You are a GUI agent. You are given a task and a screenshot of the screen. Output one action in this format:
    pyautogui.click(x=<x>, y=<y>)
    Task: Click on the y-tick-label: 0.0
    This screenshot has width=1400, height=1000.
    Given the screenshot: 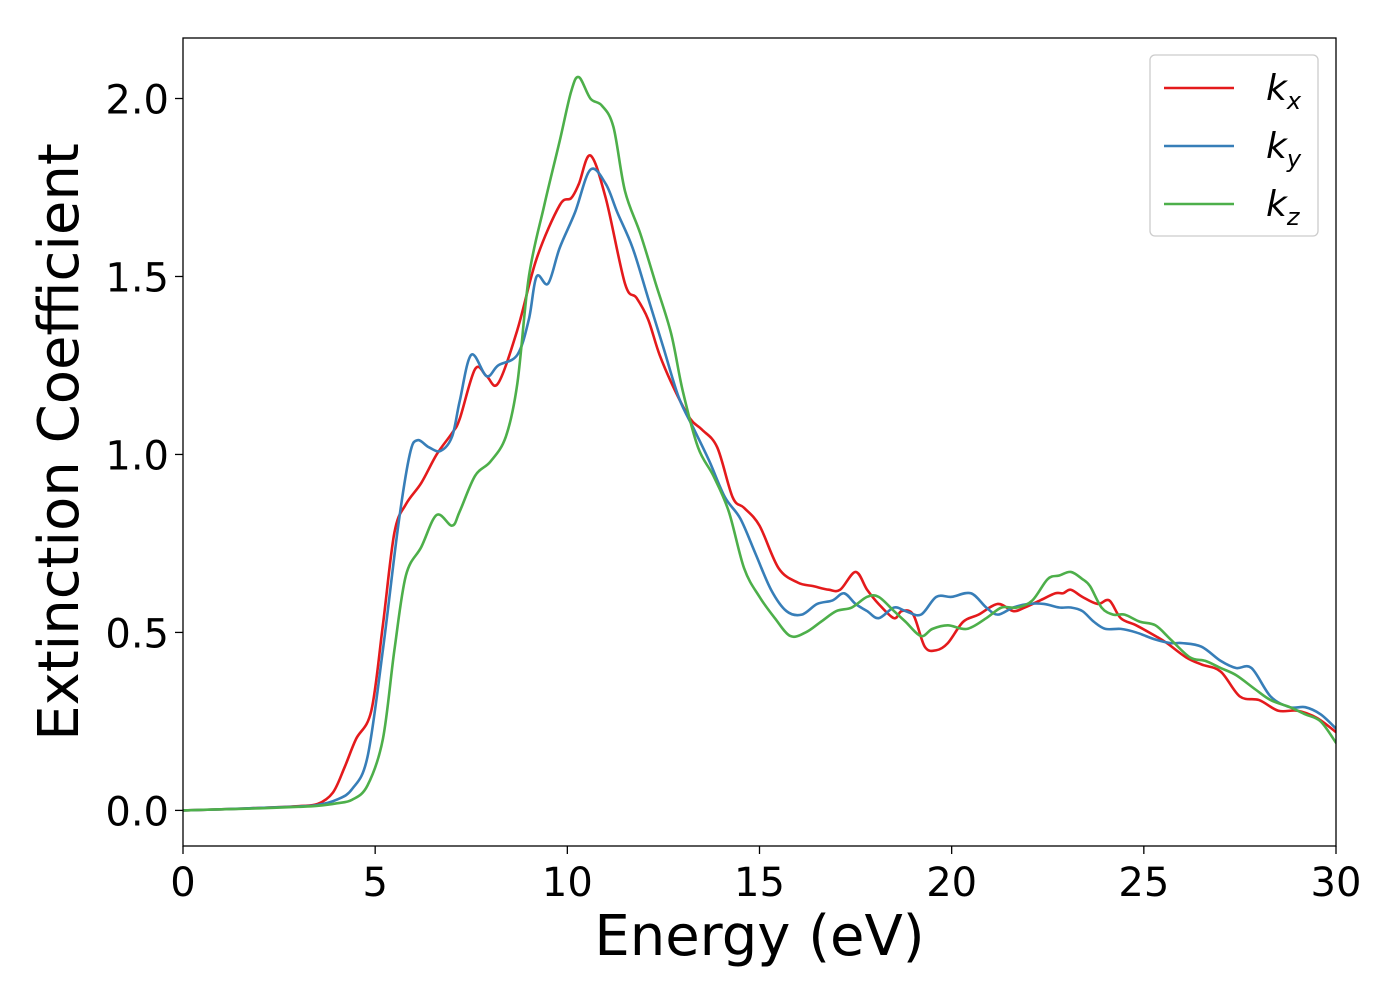 What is the action you would take?
    pyautogui.click(x=137, y=812)
    